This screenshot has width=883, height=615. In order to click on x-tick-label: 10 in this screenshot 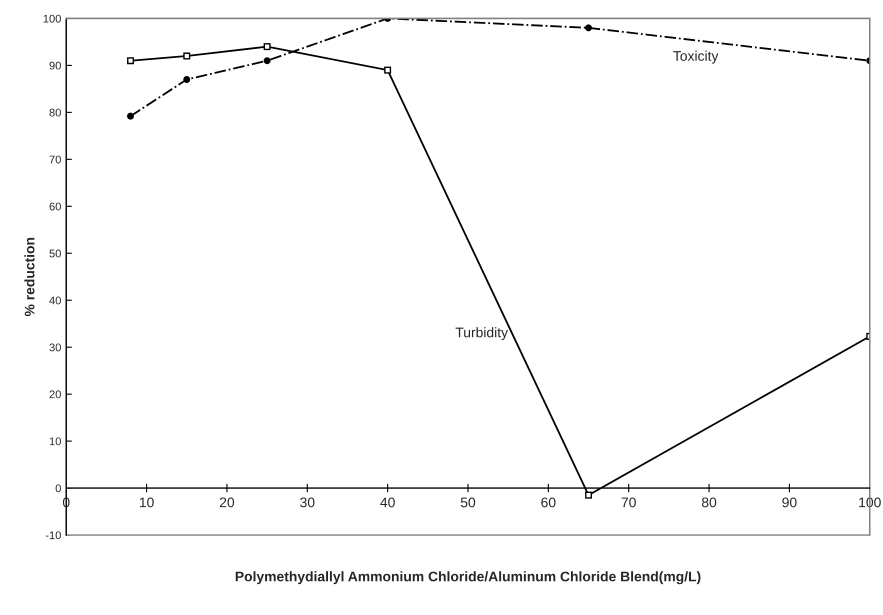, I will do `click(147, 502)`.